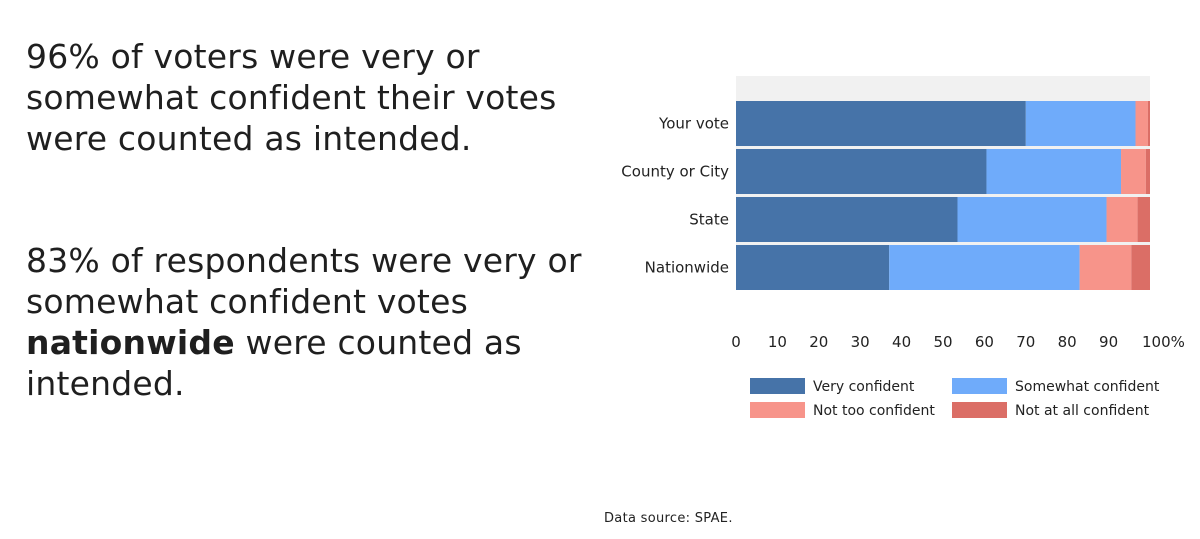 The image size is (1200, 539). What do you see at coordinates (847, 219) in the screenshot?
I see `bar-state-very-confident` at bounding box center [847, 219].